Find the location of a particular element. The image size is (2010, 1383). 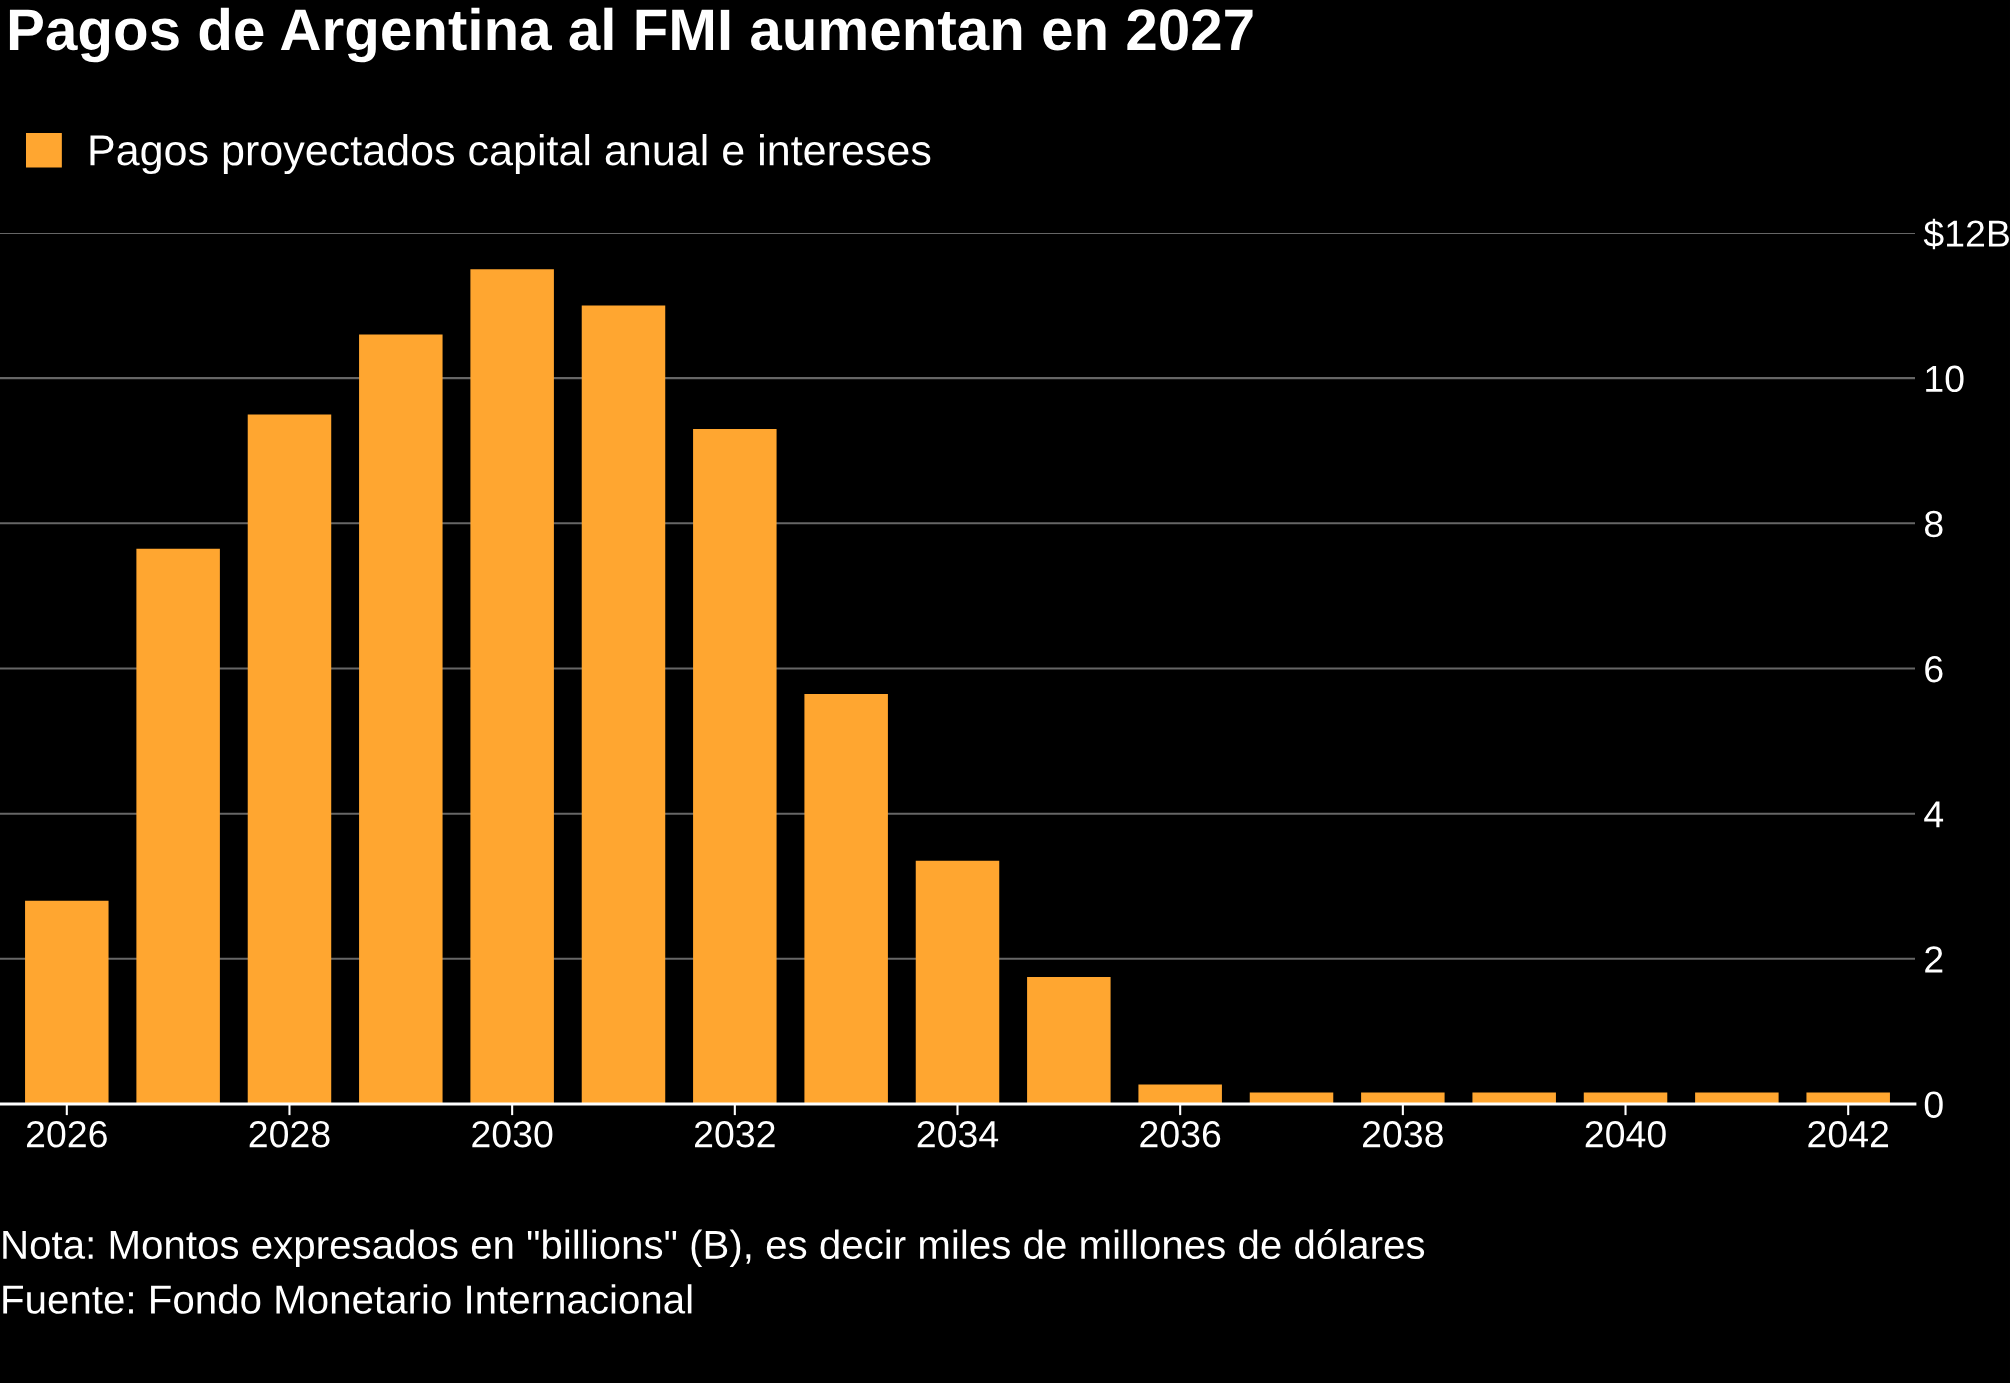

source-note: Fuente: Fondo Monetario Internacional is located at coordinates (347, 1299).